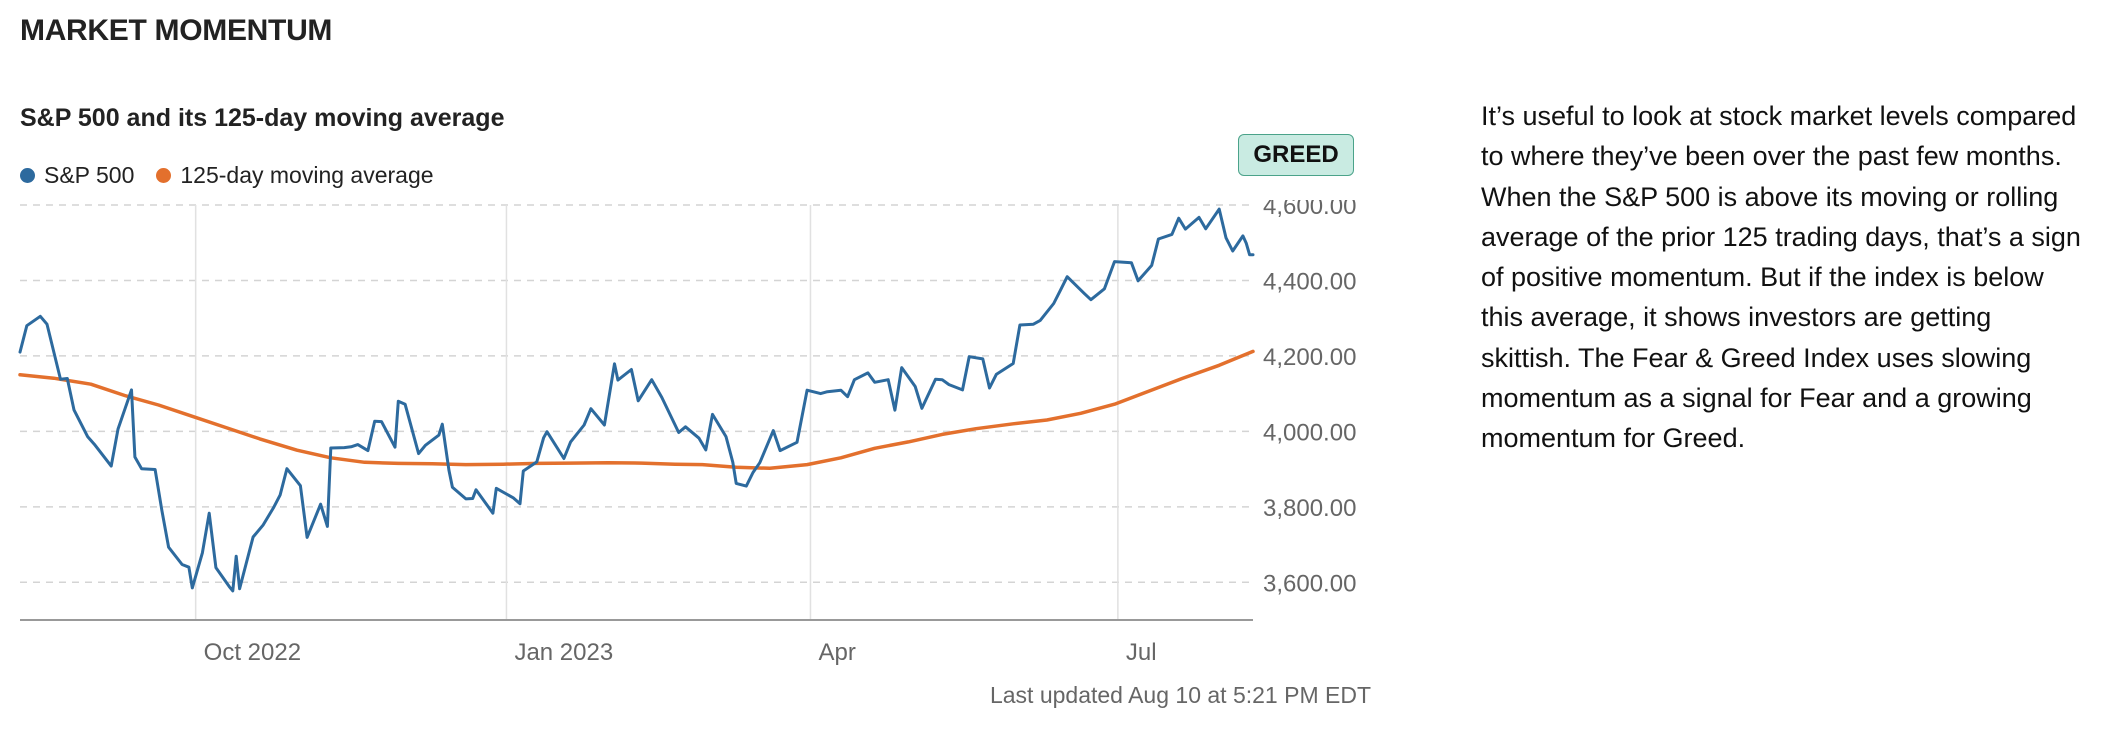 Image resolution: width=2106 pixels, height=738 pixels. Describe the element at coordinates (252, 652) in the screenshot. I see `x-tick-label: Oct 2022` at that location.